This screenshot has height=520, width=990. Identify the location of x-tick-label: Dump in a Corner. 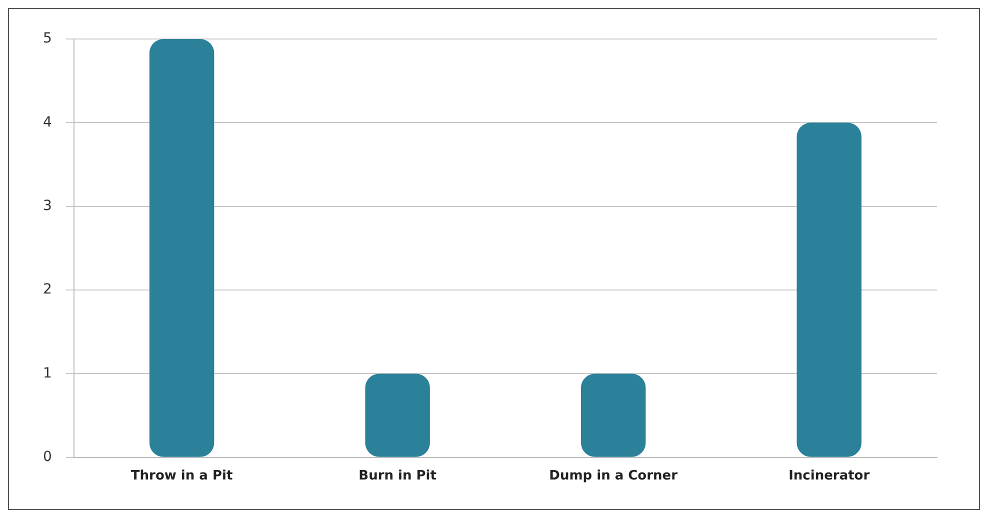
(613, 476).